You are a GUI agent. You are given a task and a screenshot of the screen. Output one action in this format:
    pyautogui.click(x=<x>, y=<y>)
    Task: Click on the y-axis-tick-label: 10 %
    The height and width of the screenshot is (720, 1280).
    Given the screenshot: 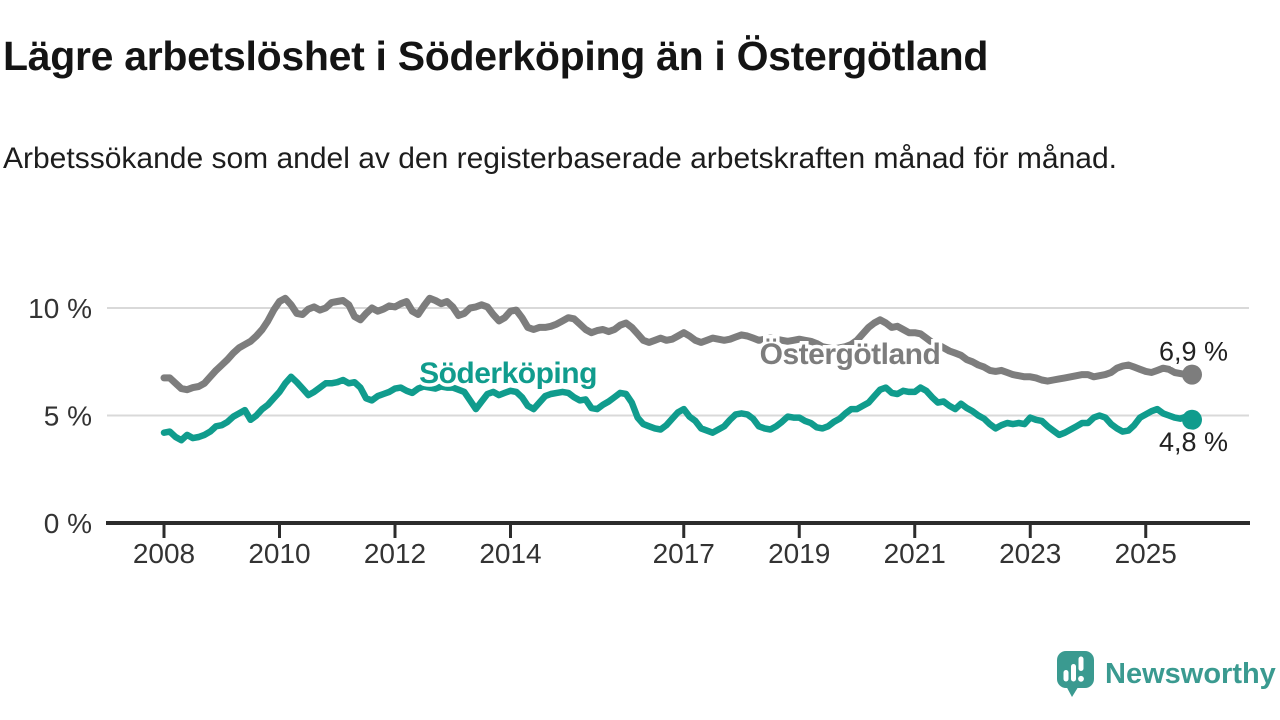 What is the action you would take?
    pyautogui.click(x=60, y=308)
    